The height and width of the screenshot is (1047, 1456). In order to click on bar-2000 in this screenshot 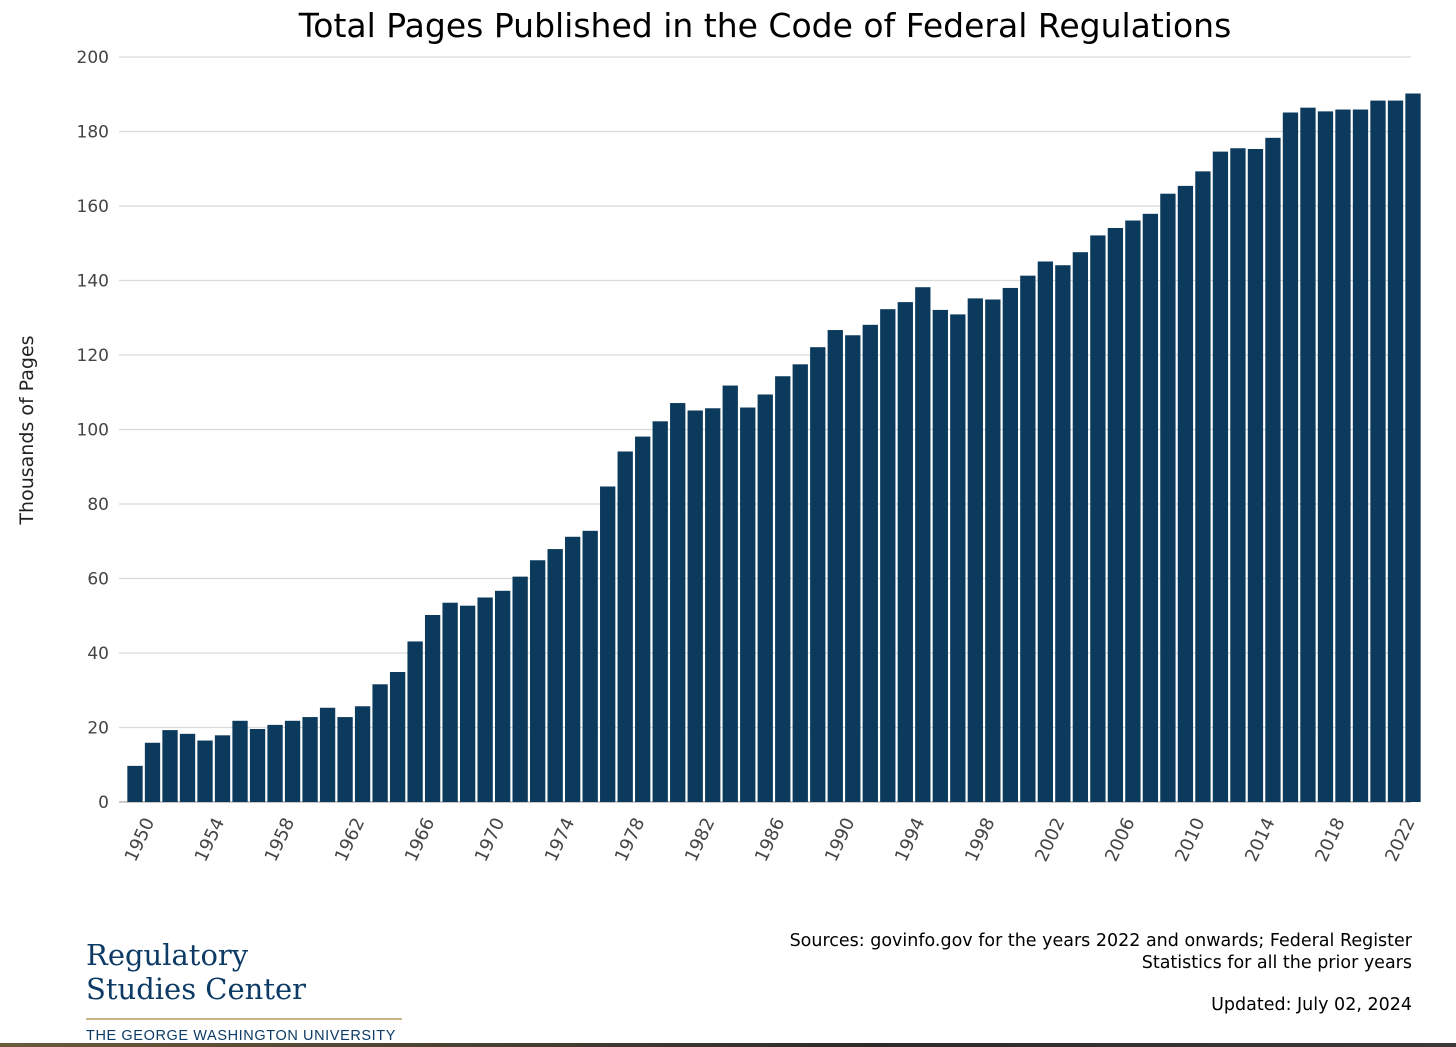, I will do `click(1010, 544)`.